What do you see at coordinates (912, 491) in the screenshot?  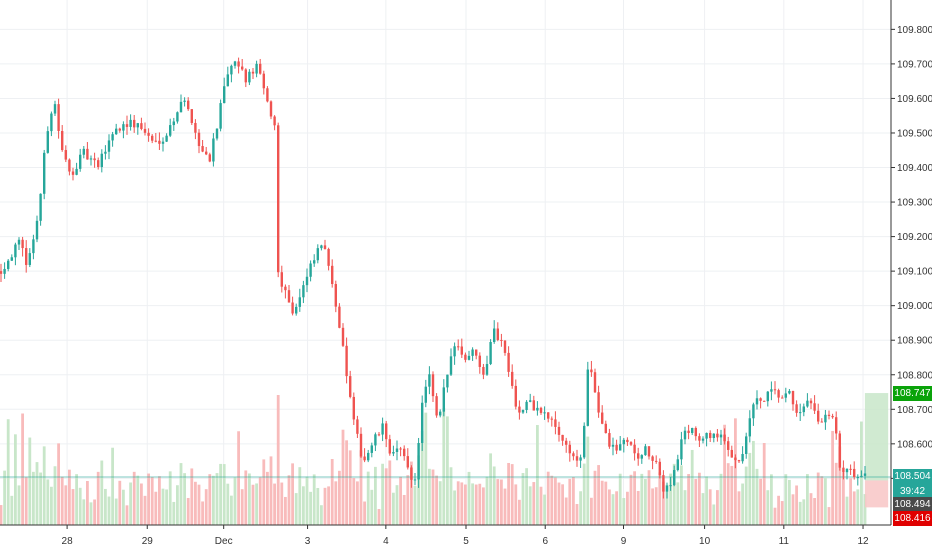 I see `countdown-label: 39:42` at bounding box center [912, 491].